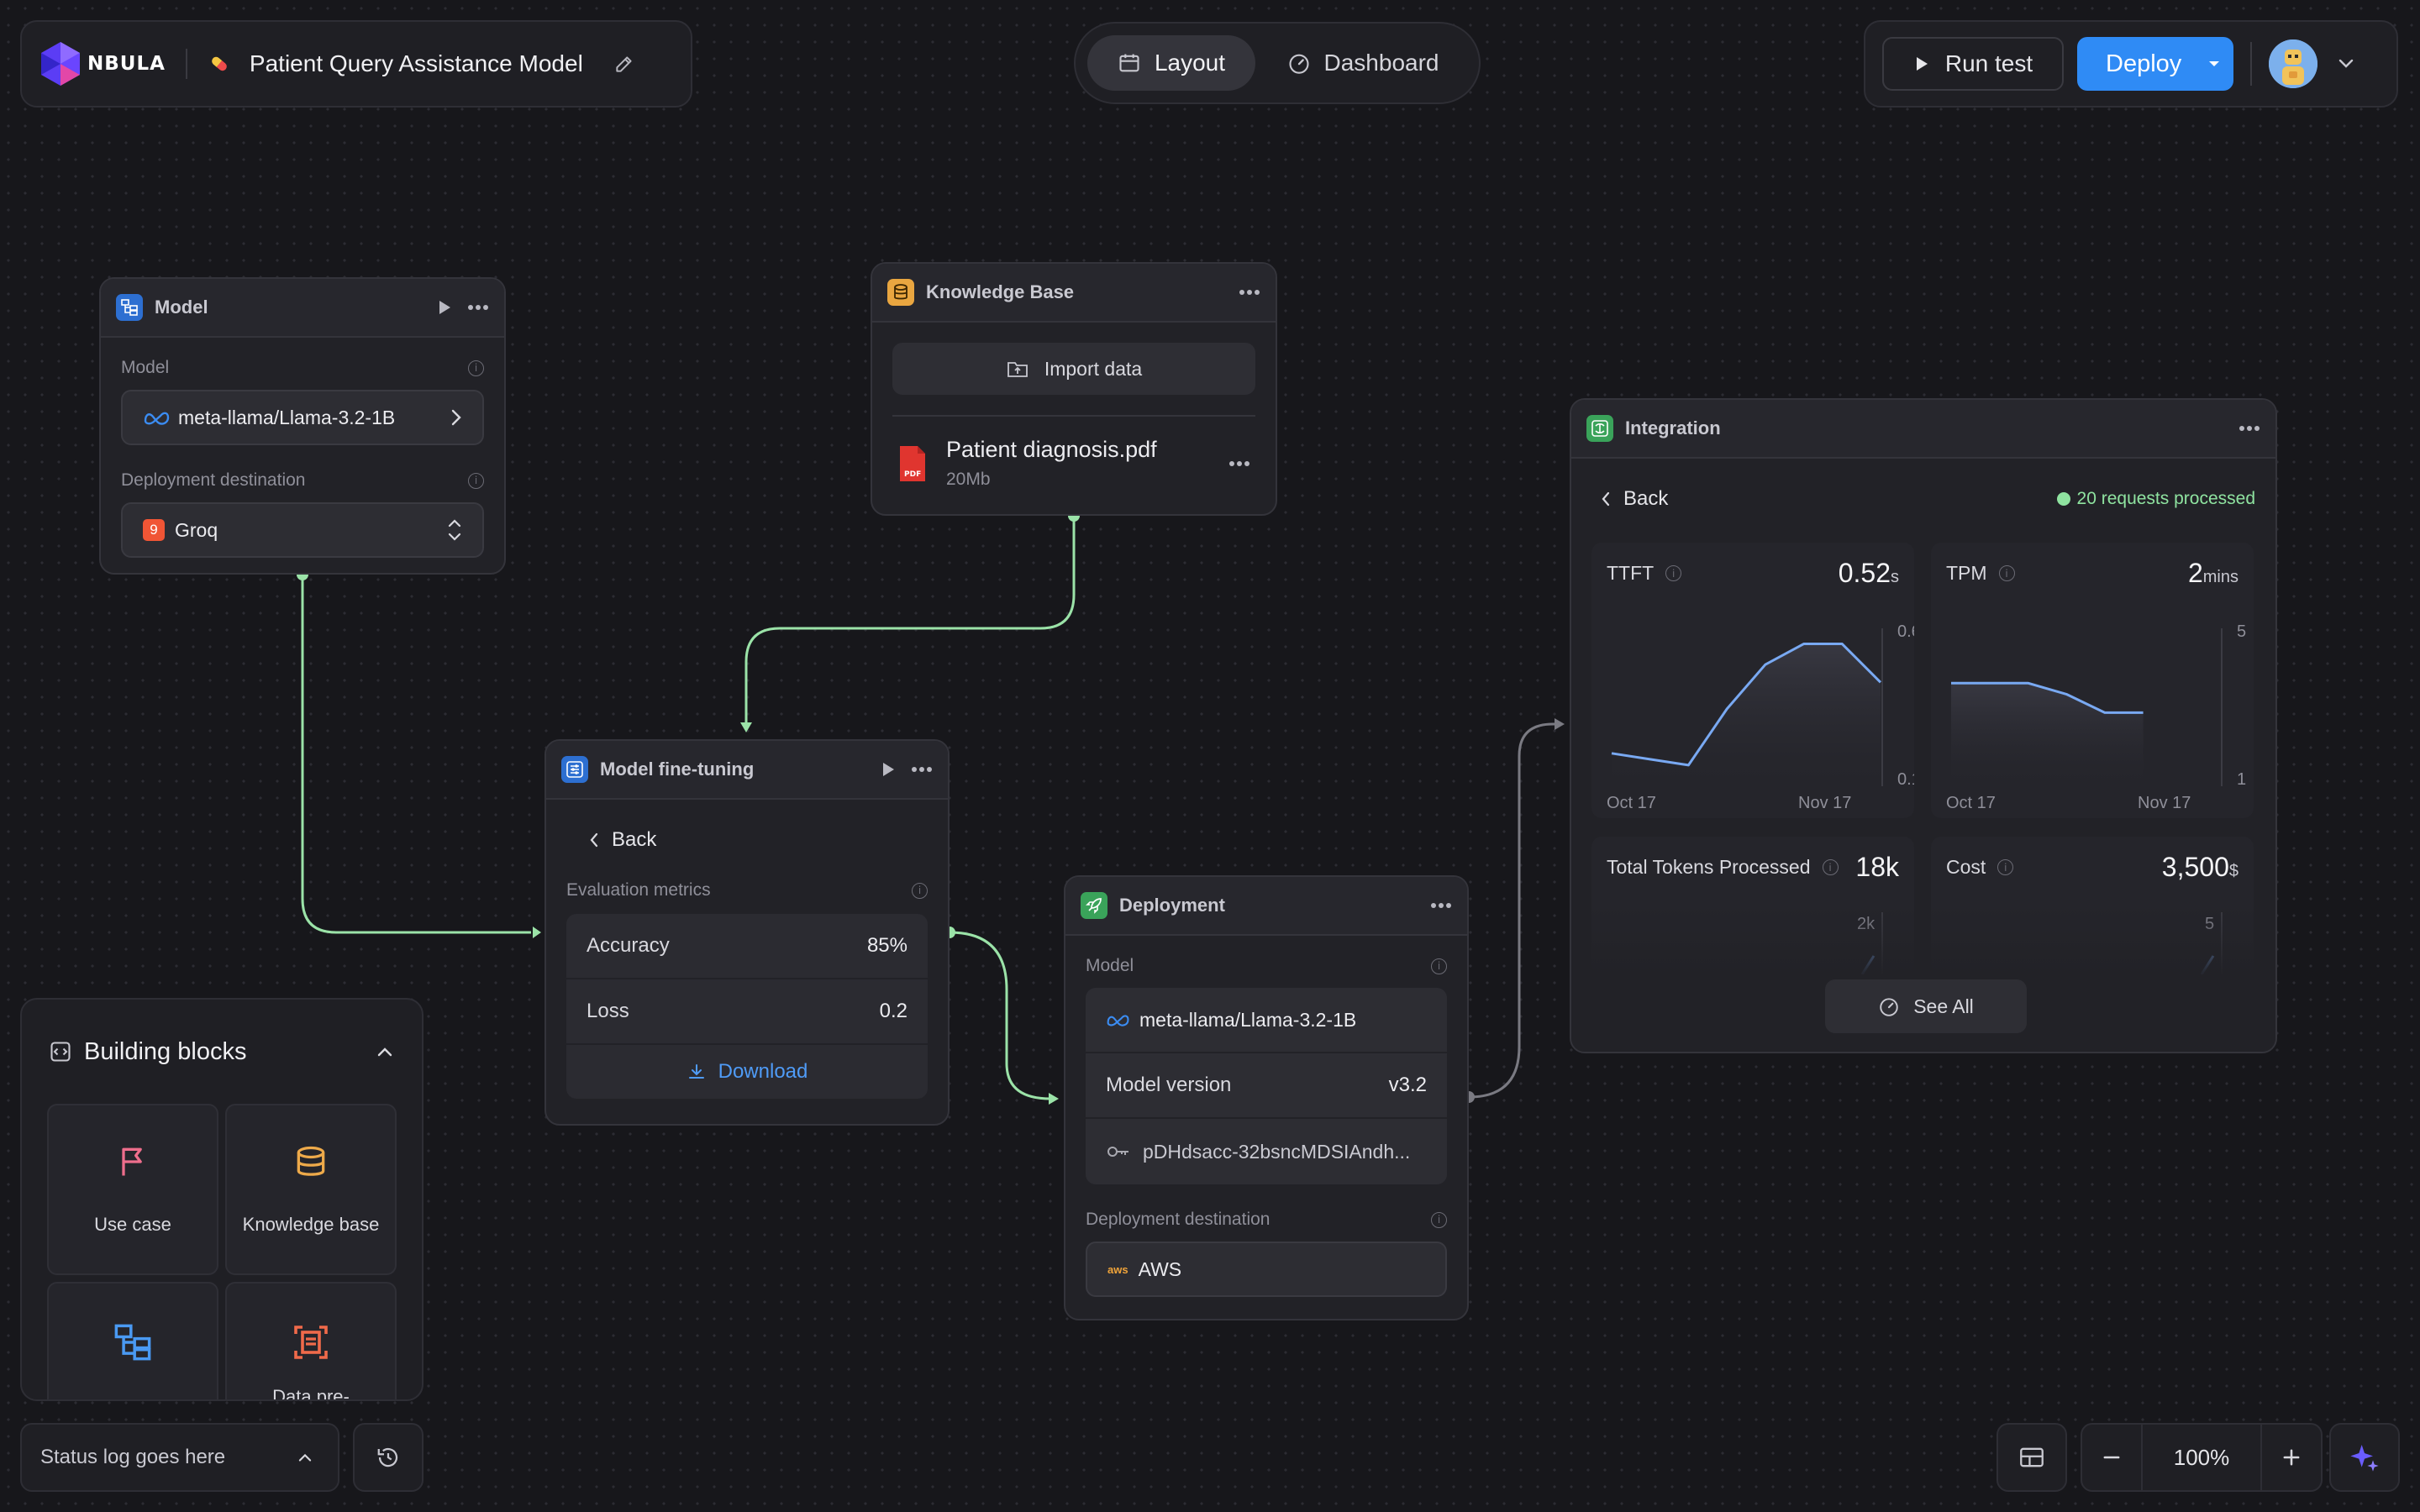 This screenshot has height=1512, width=2420. I want to click on series-line, so click(1746, 705).